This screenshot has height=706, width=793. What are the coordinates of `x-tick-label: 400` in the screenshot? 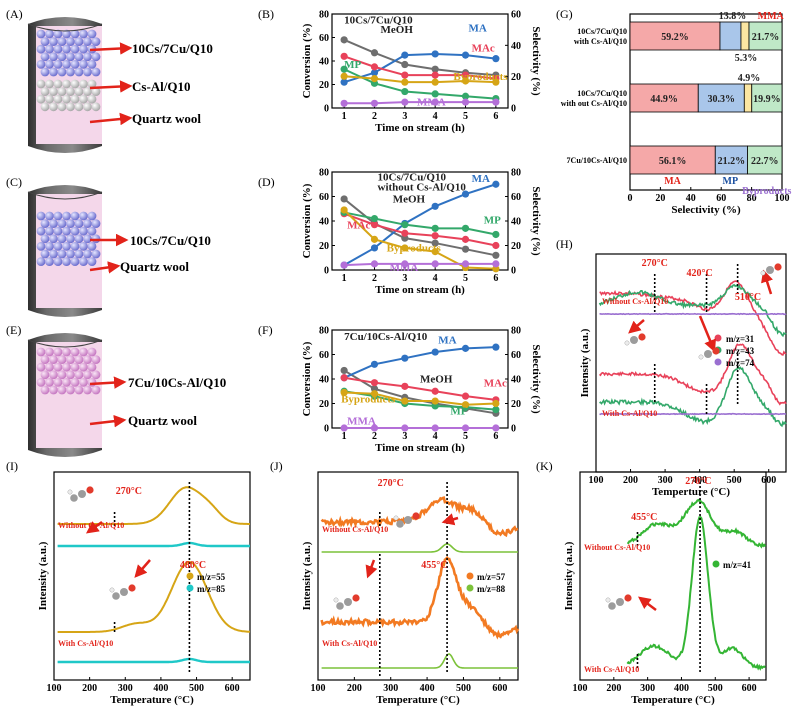 It's located at (681, 688).